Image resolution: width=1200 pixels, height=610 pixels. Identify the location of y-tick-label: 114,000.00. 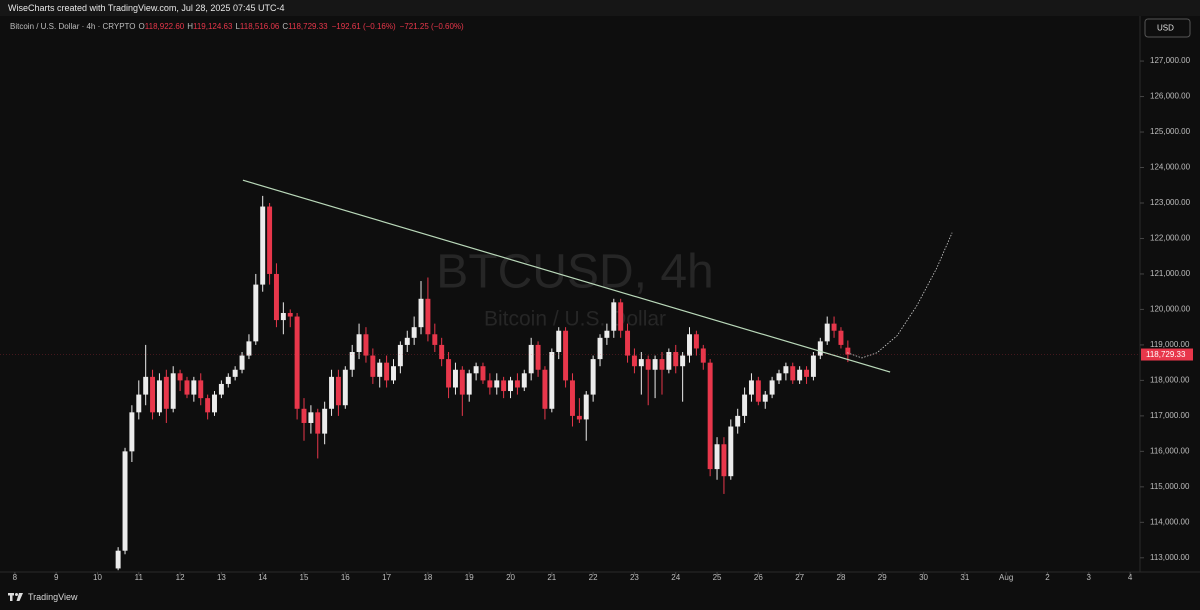
(1170, 521).